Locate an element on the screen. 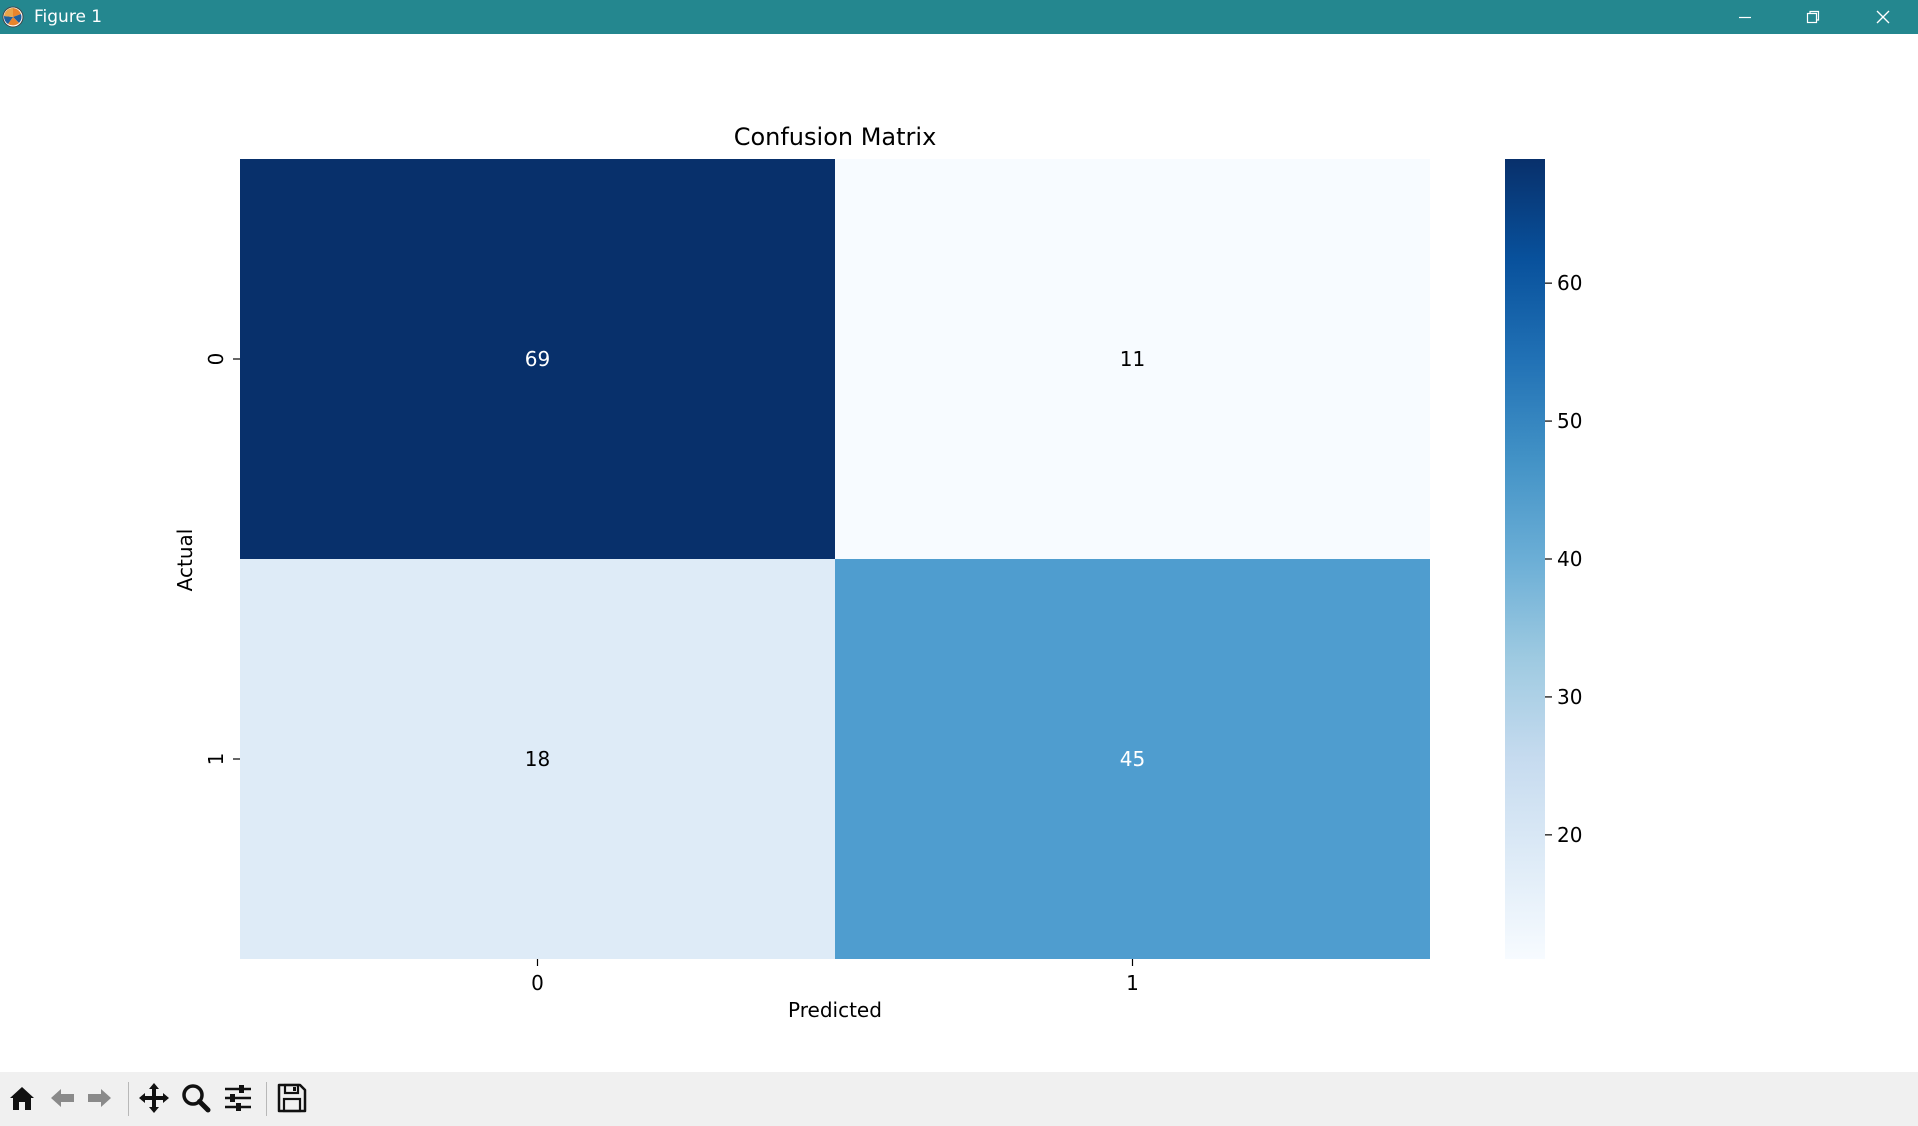  colorbar-tick-label: 30 is located at coordinates (1569, 697).